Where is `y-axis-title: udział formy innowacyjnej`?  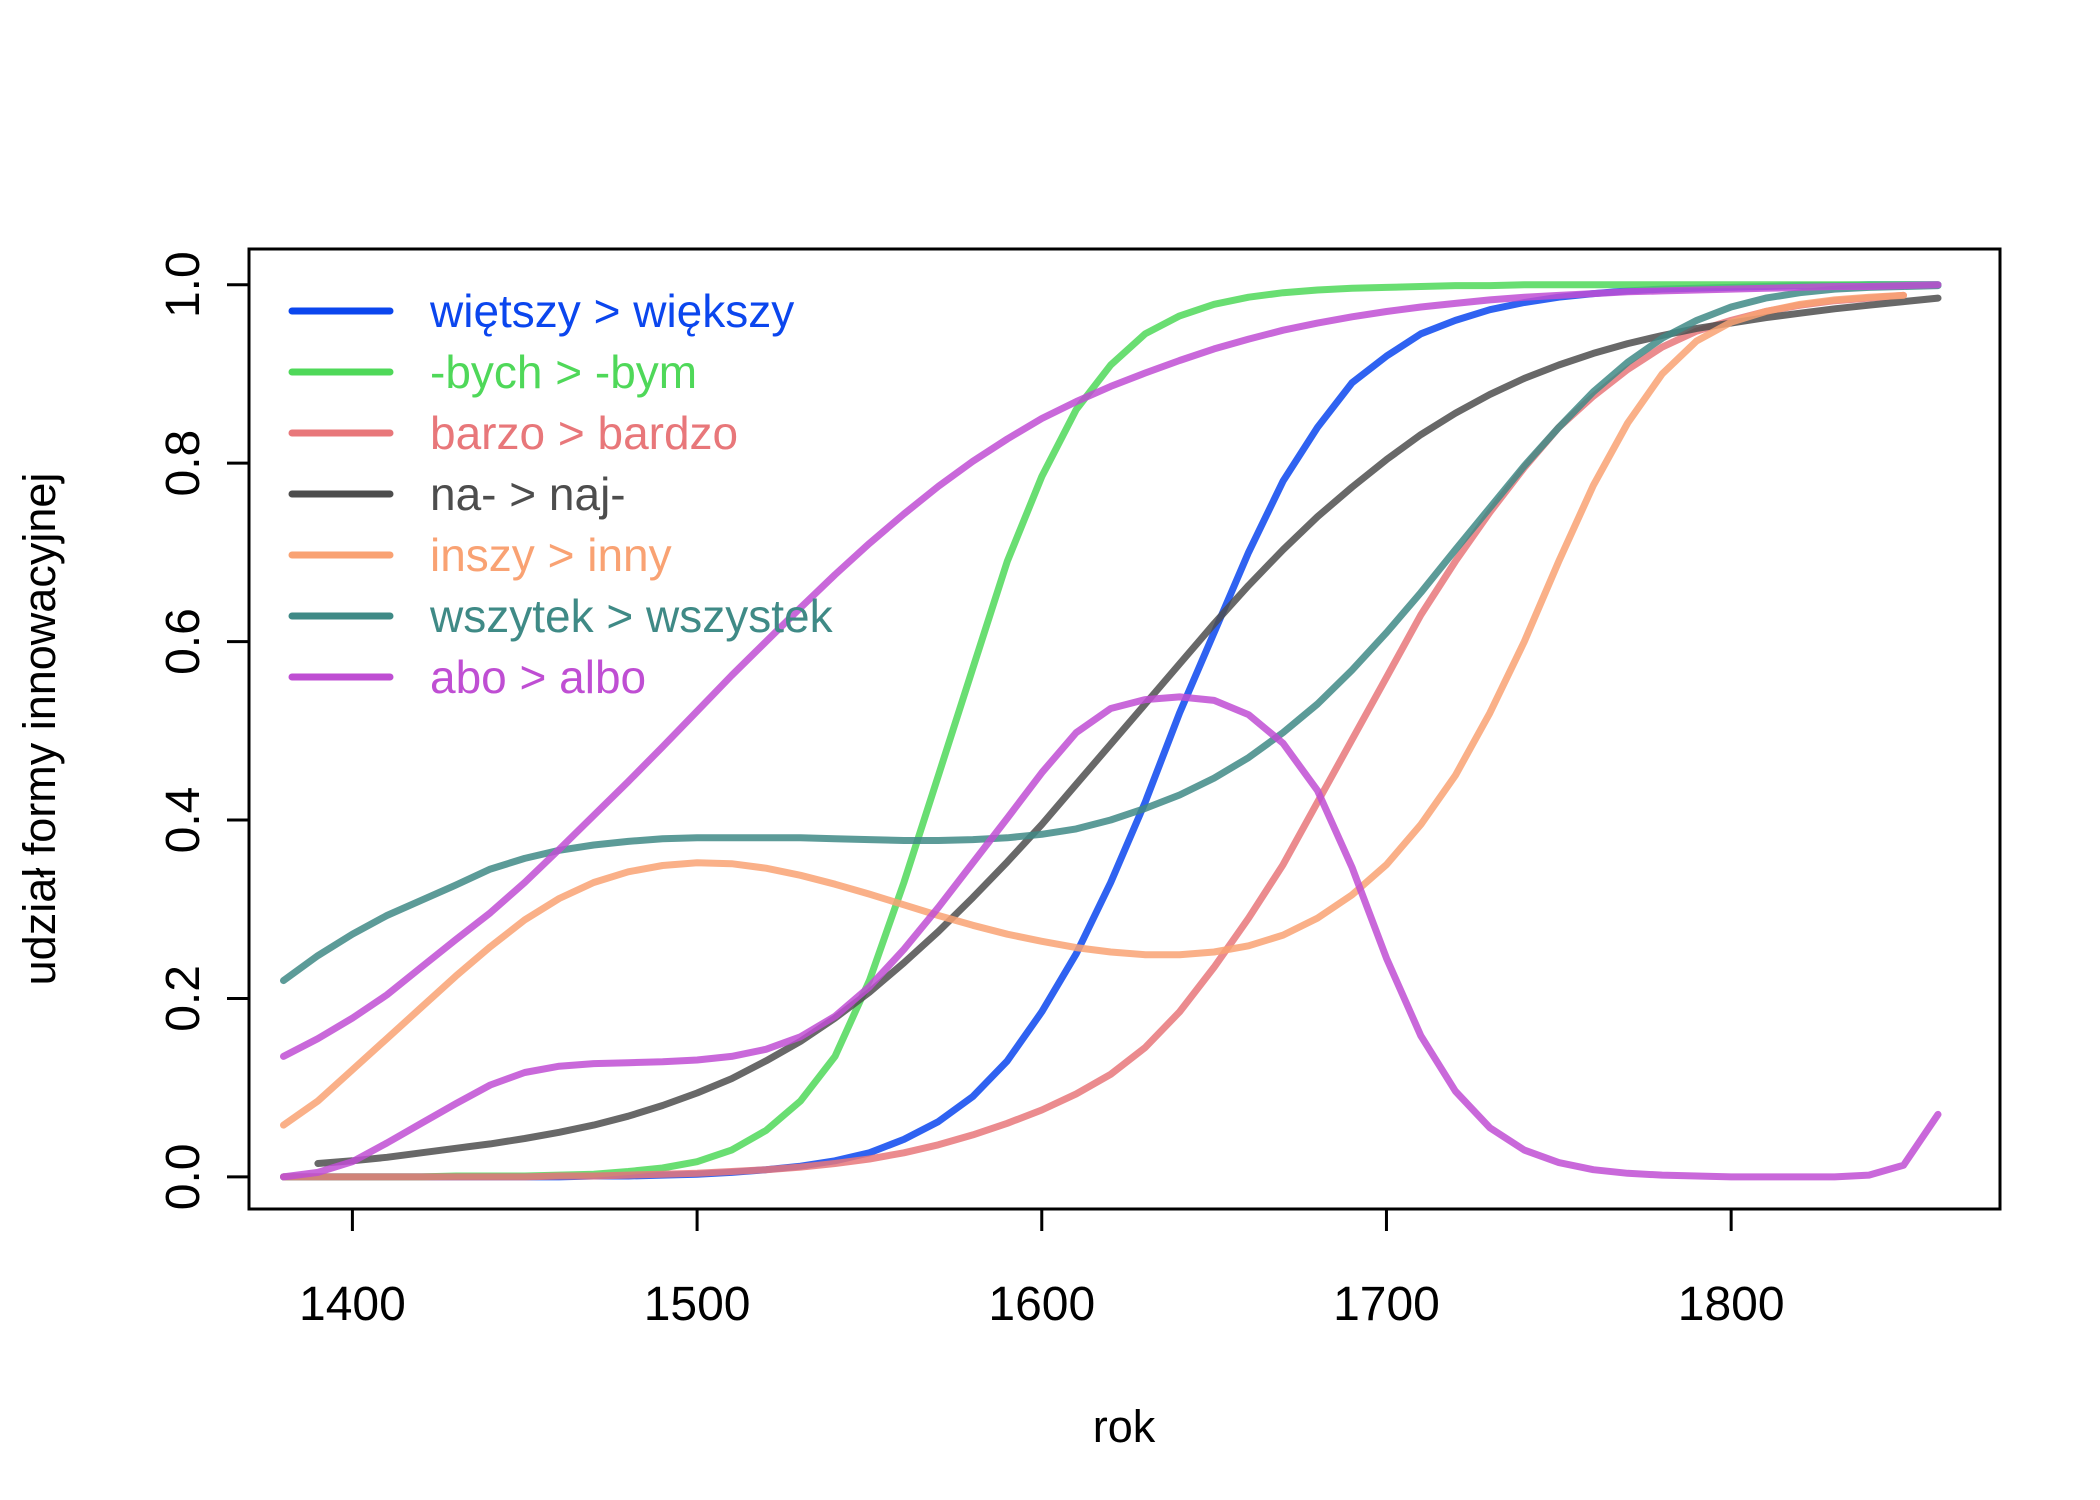 y-axis-title: udział formy innowacyjnej is located at coordinates (39, 729).